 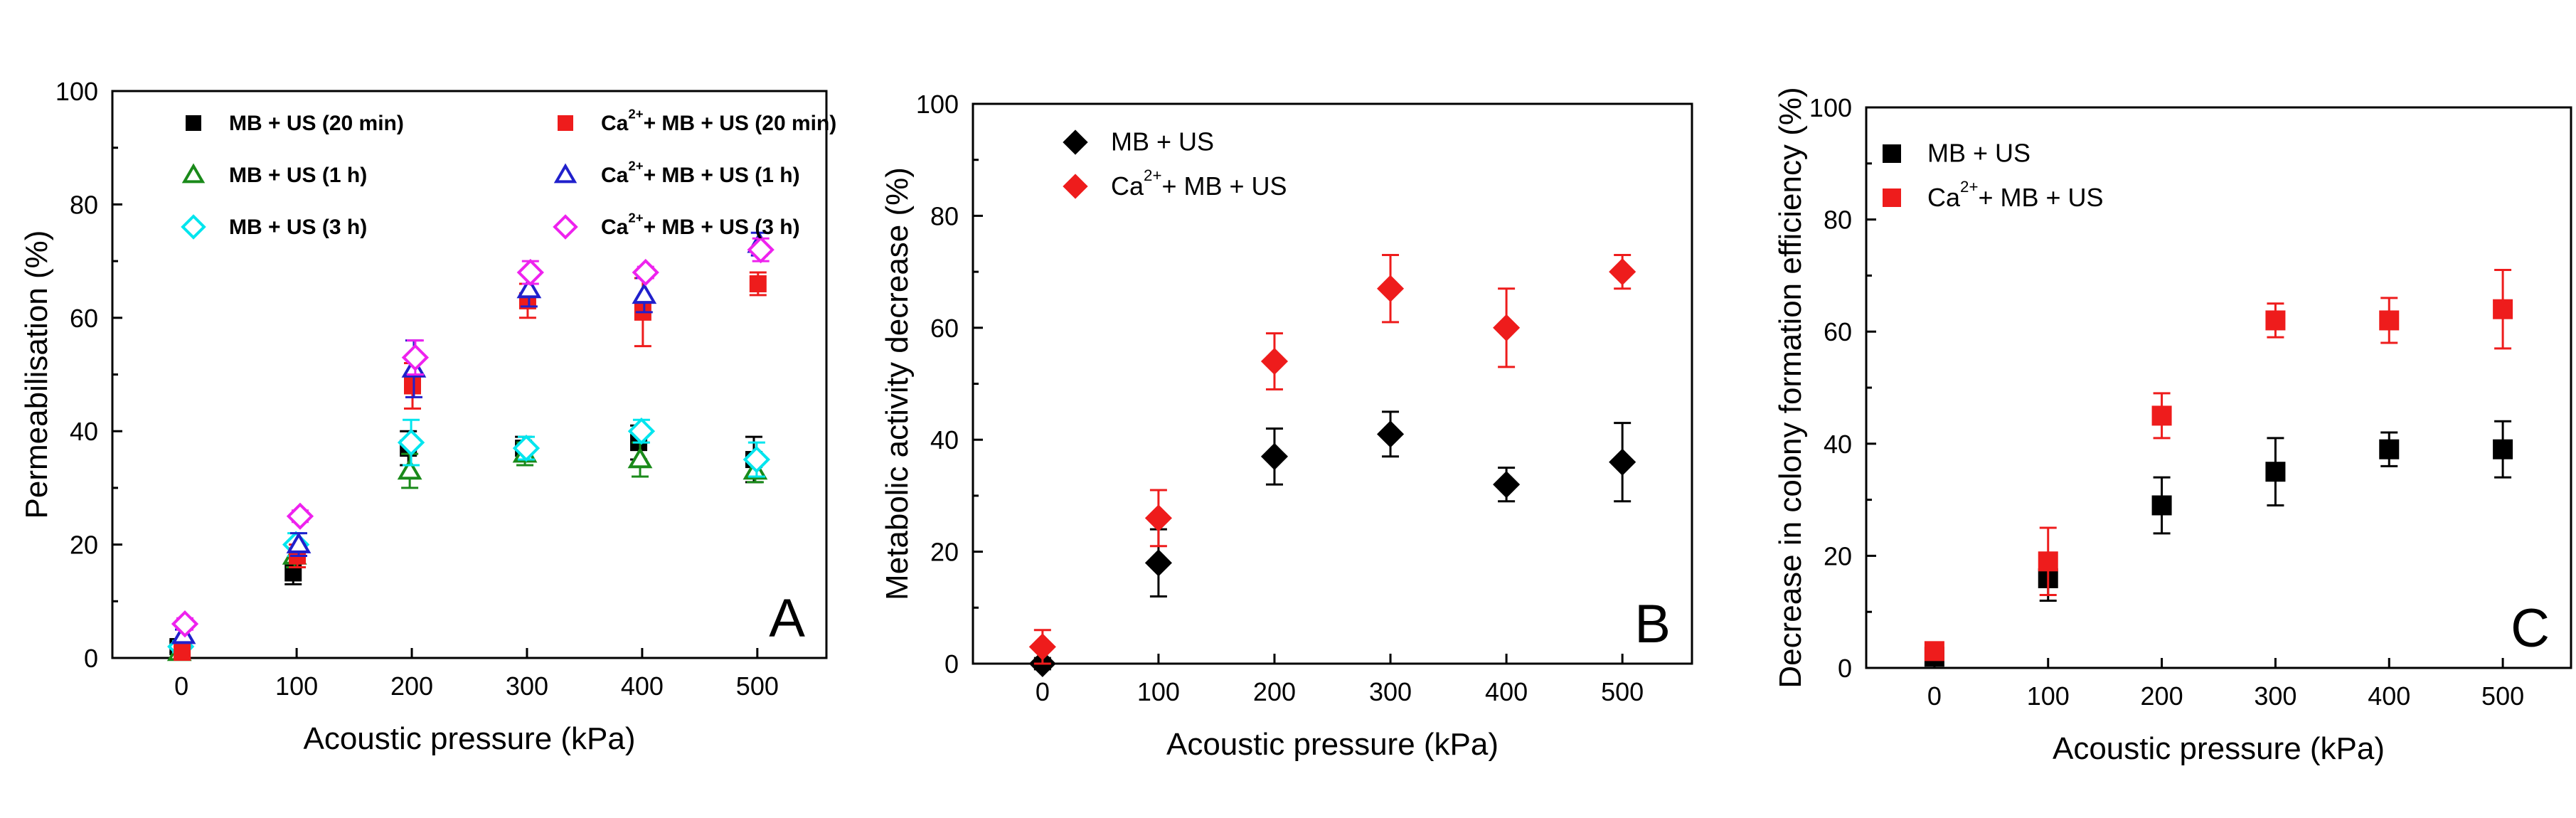 I want to click on y-axis-title: Metabolic activity decrease (%), so click(x=897, y=383).